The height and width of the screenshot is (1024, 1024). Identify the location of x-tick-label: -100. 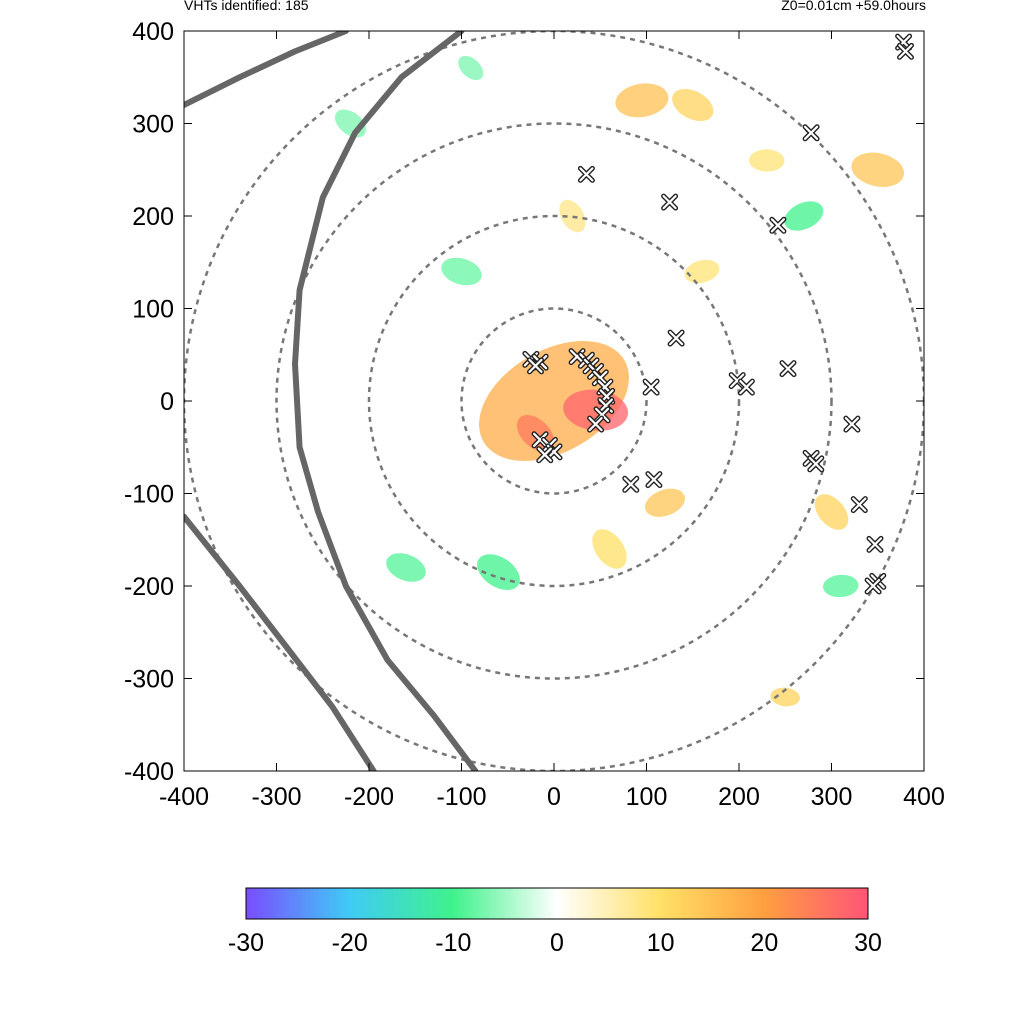
(461, 797).